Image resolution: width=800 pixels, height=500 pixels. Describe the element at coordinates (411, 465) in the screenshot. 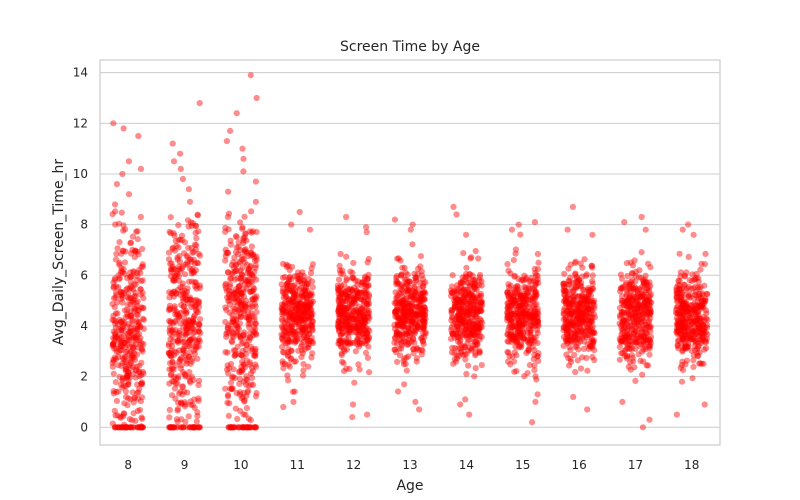

I see `x-tick-labels: 8 9 10 11 12 13 14 15 16 17 18` at that location.